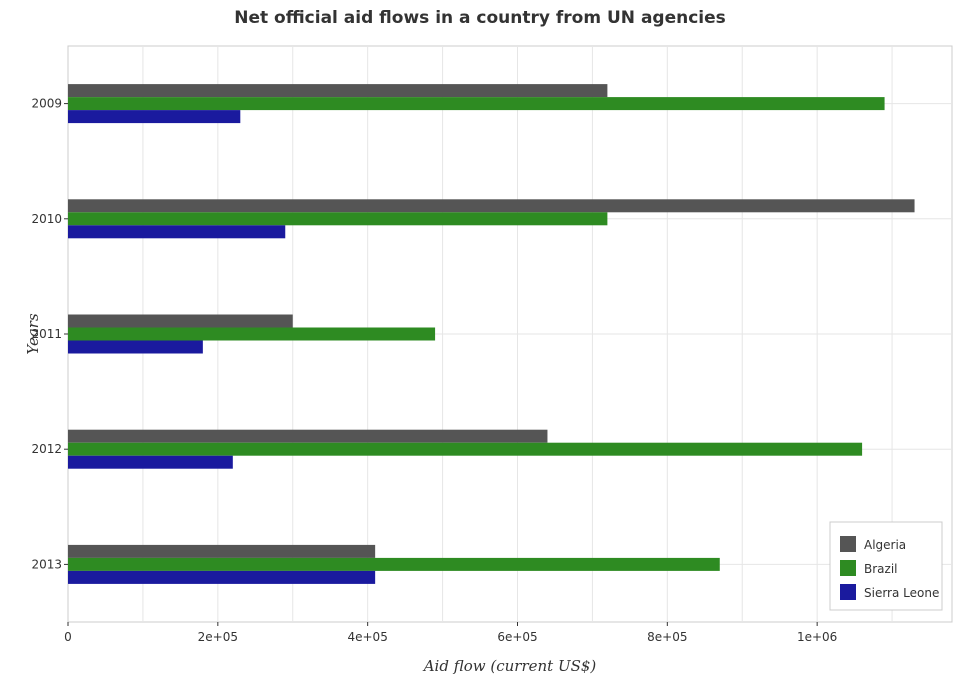 The width and height of the screenshot is (960, 700). What do you see at coordinates (68, 637) in the screenshot?
I see `x-tick-label: 0` at bounding box center [68, 637].